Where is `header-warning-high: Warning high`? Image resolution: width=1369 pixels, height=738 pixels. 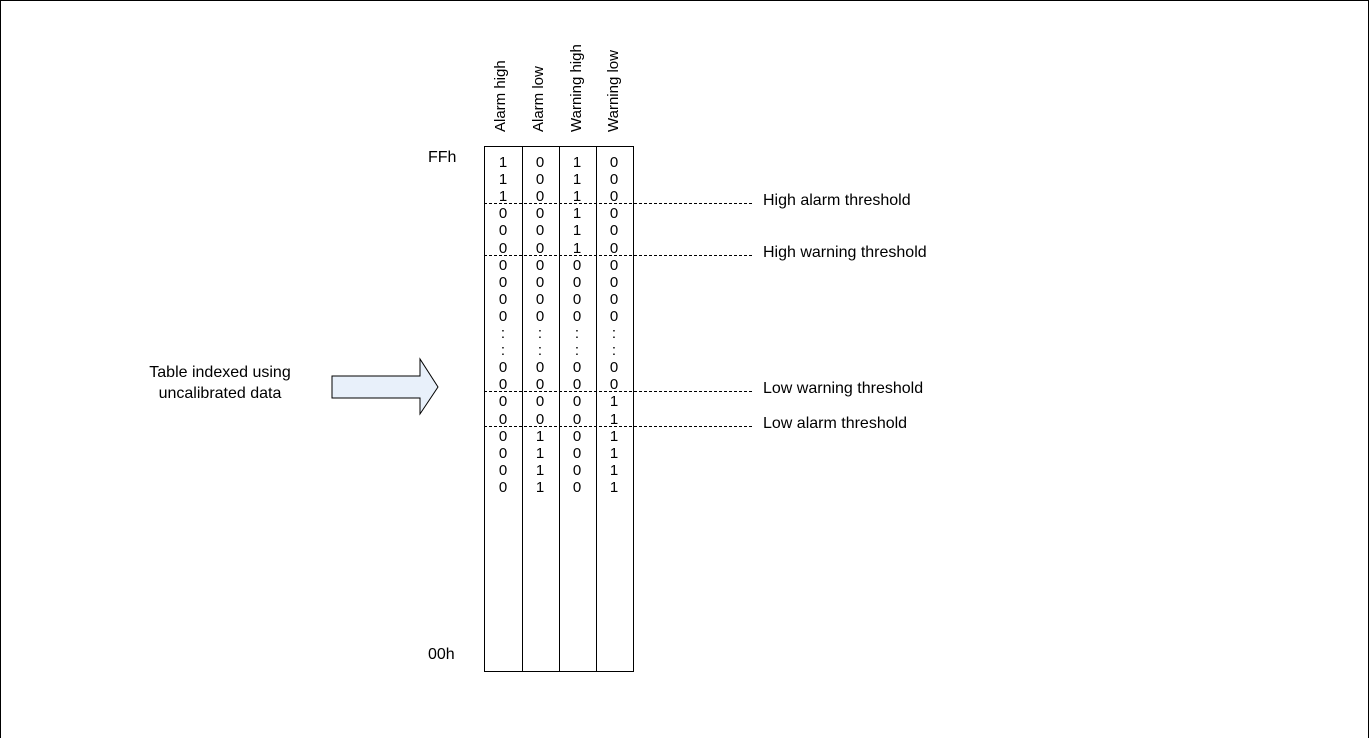 header-warning-high: Warning high is located at coordinates (576, 88).